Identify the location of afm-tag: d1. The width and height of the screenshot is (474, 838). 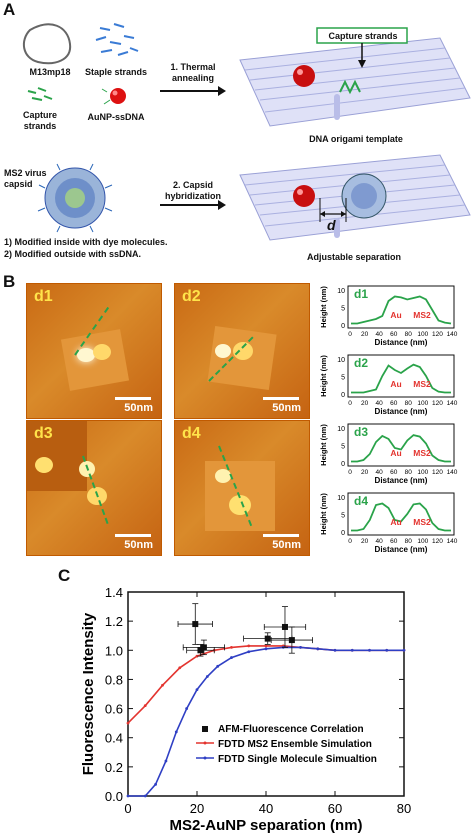
(43, 296).